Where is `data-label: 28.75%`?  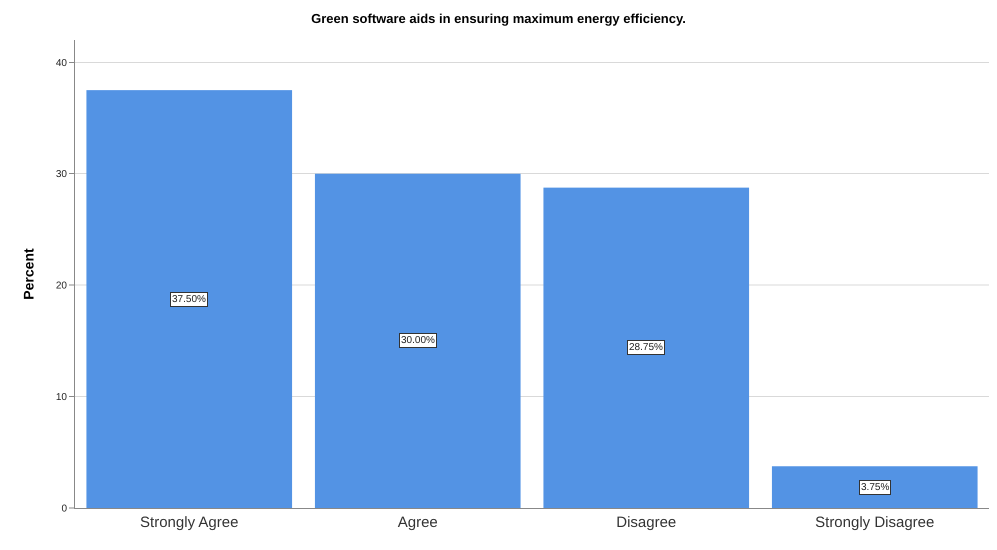
data-label: 28.75% is located at coordinates (646, 347).